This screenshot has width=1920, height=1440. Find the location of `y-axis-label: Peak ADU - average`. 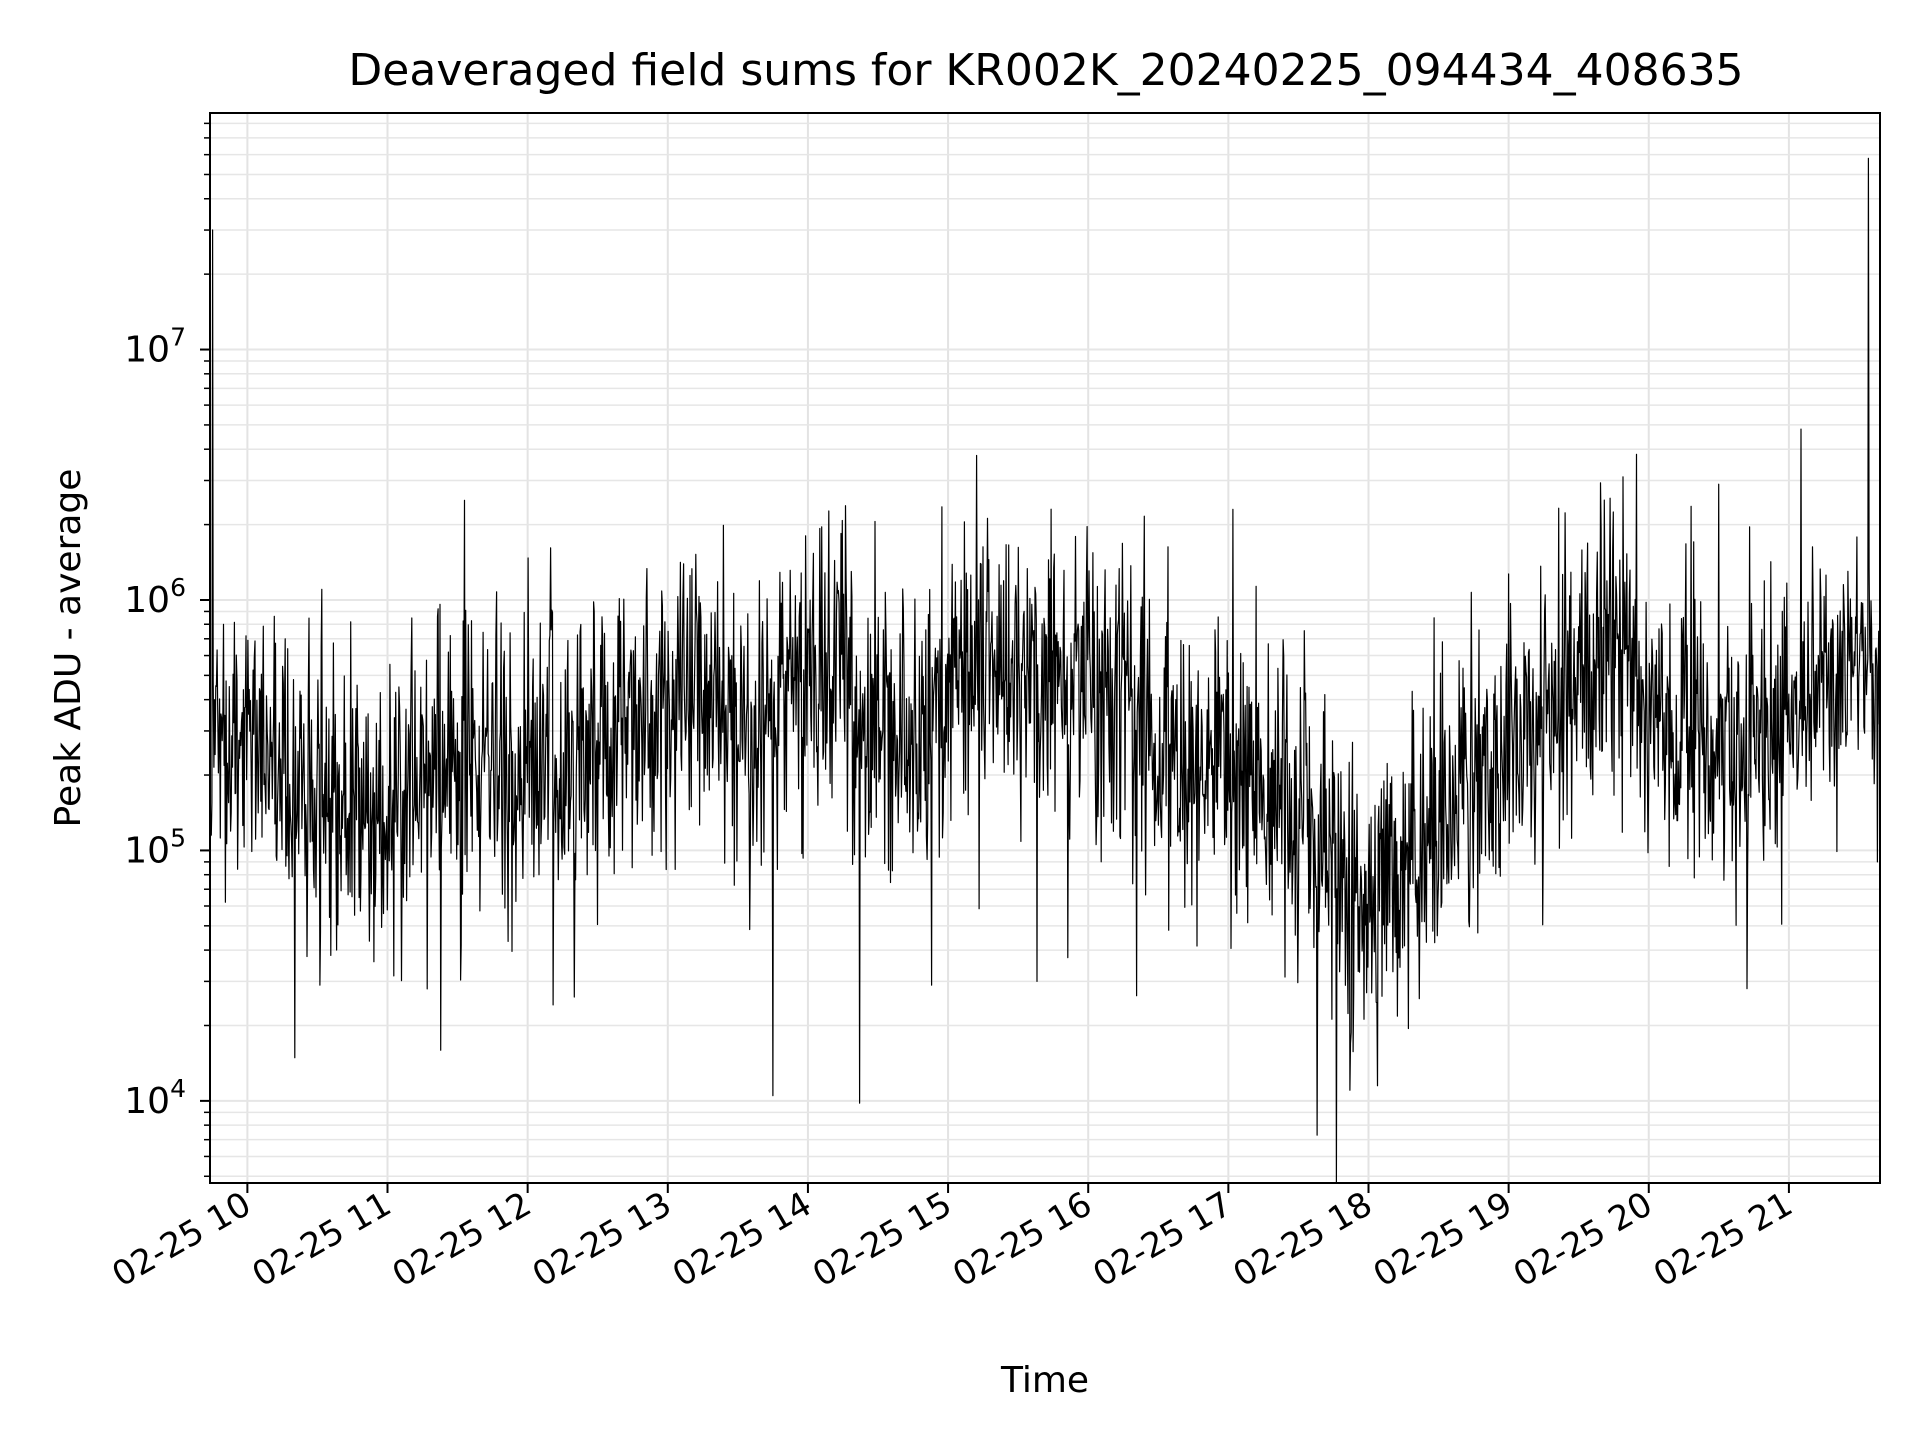

y-axis-label: Peak ADU - average is located at coordinates (68, 648).